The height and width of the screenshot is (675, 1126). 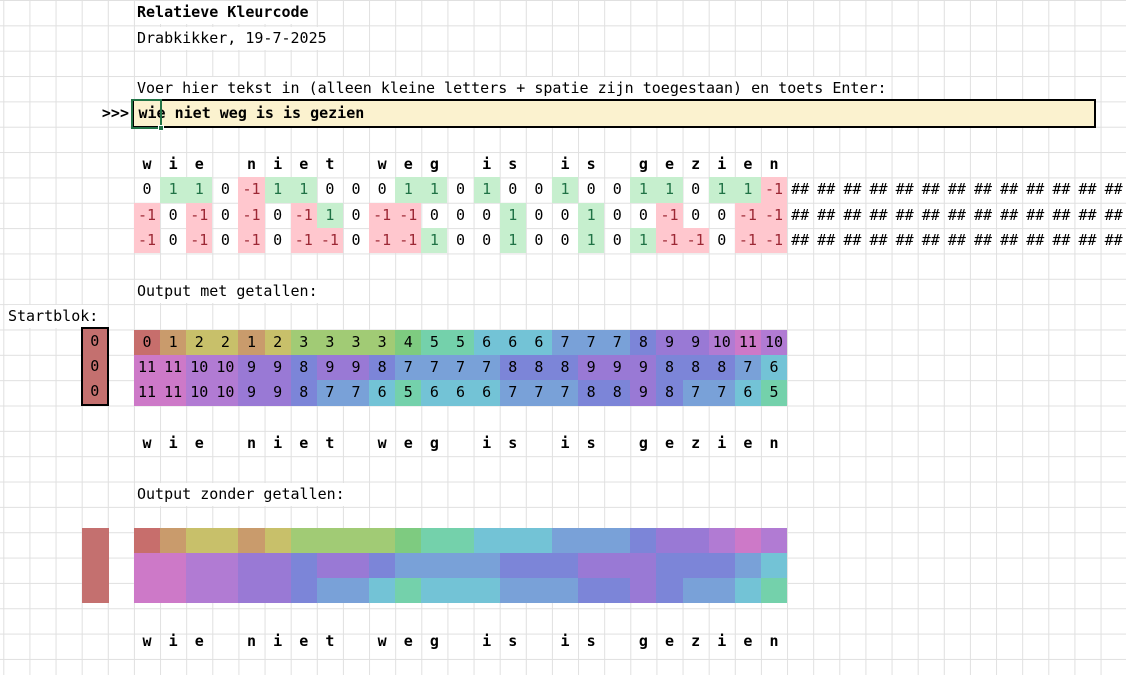 What do you see at coordinates (95, 365) in the screenshot?
I see `startblock-cell: 0` at bounding box center [95, 365].